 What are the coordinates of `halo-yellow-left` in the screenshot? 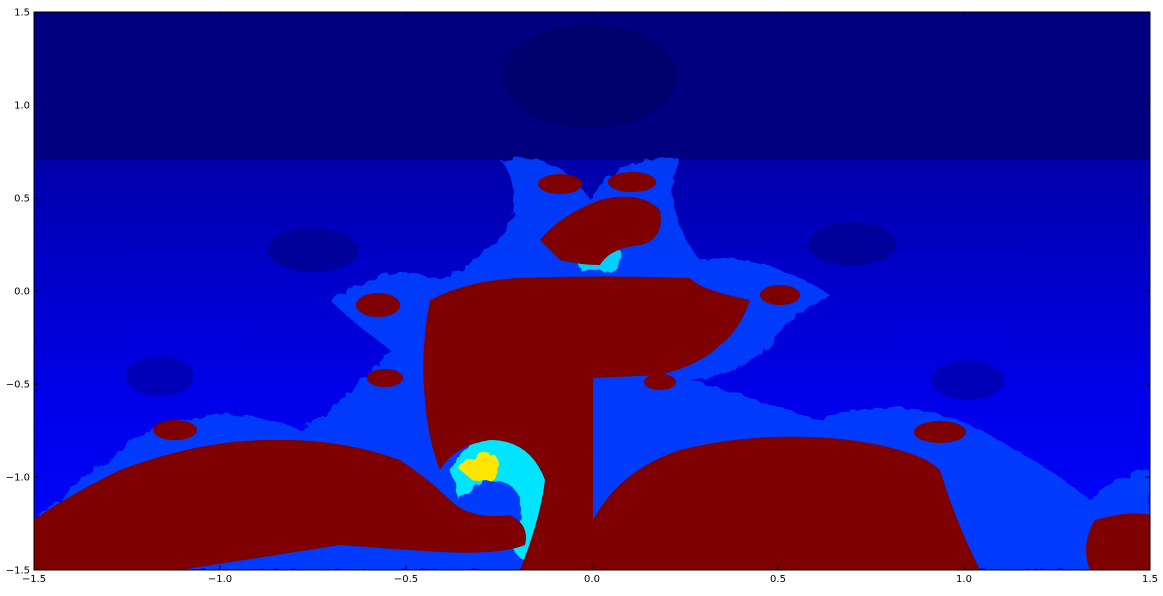 It's located at (479, 468).